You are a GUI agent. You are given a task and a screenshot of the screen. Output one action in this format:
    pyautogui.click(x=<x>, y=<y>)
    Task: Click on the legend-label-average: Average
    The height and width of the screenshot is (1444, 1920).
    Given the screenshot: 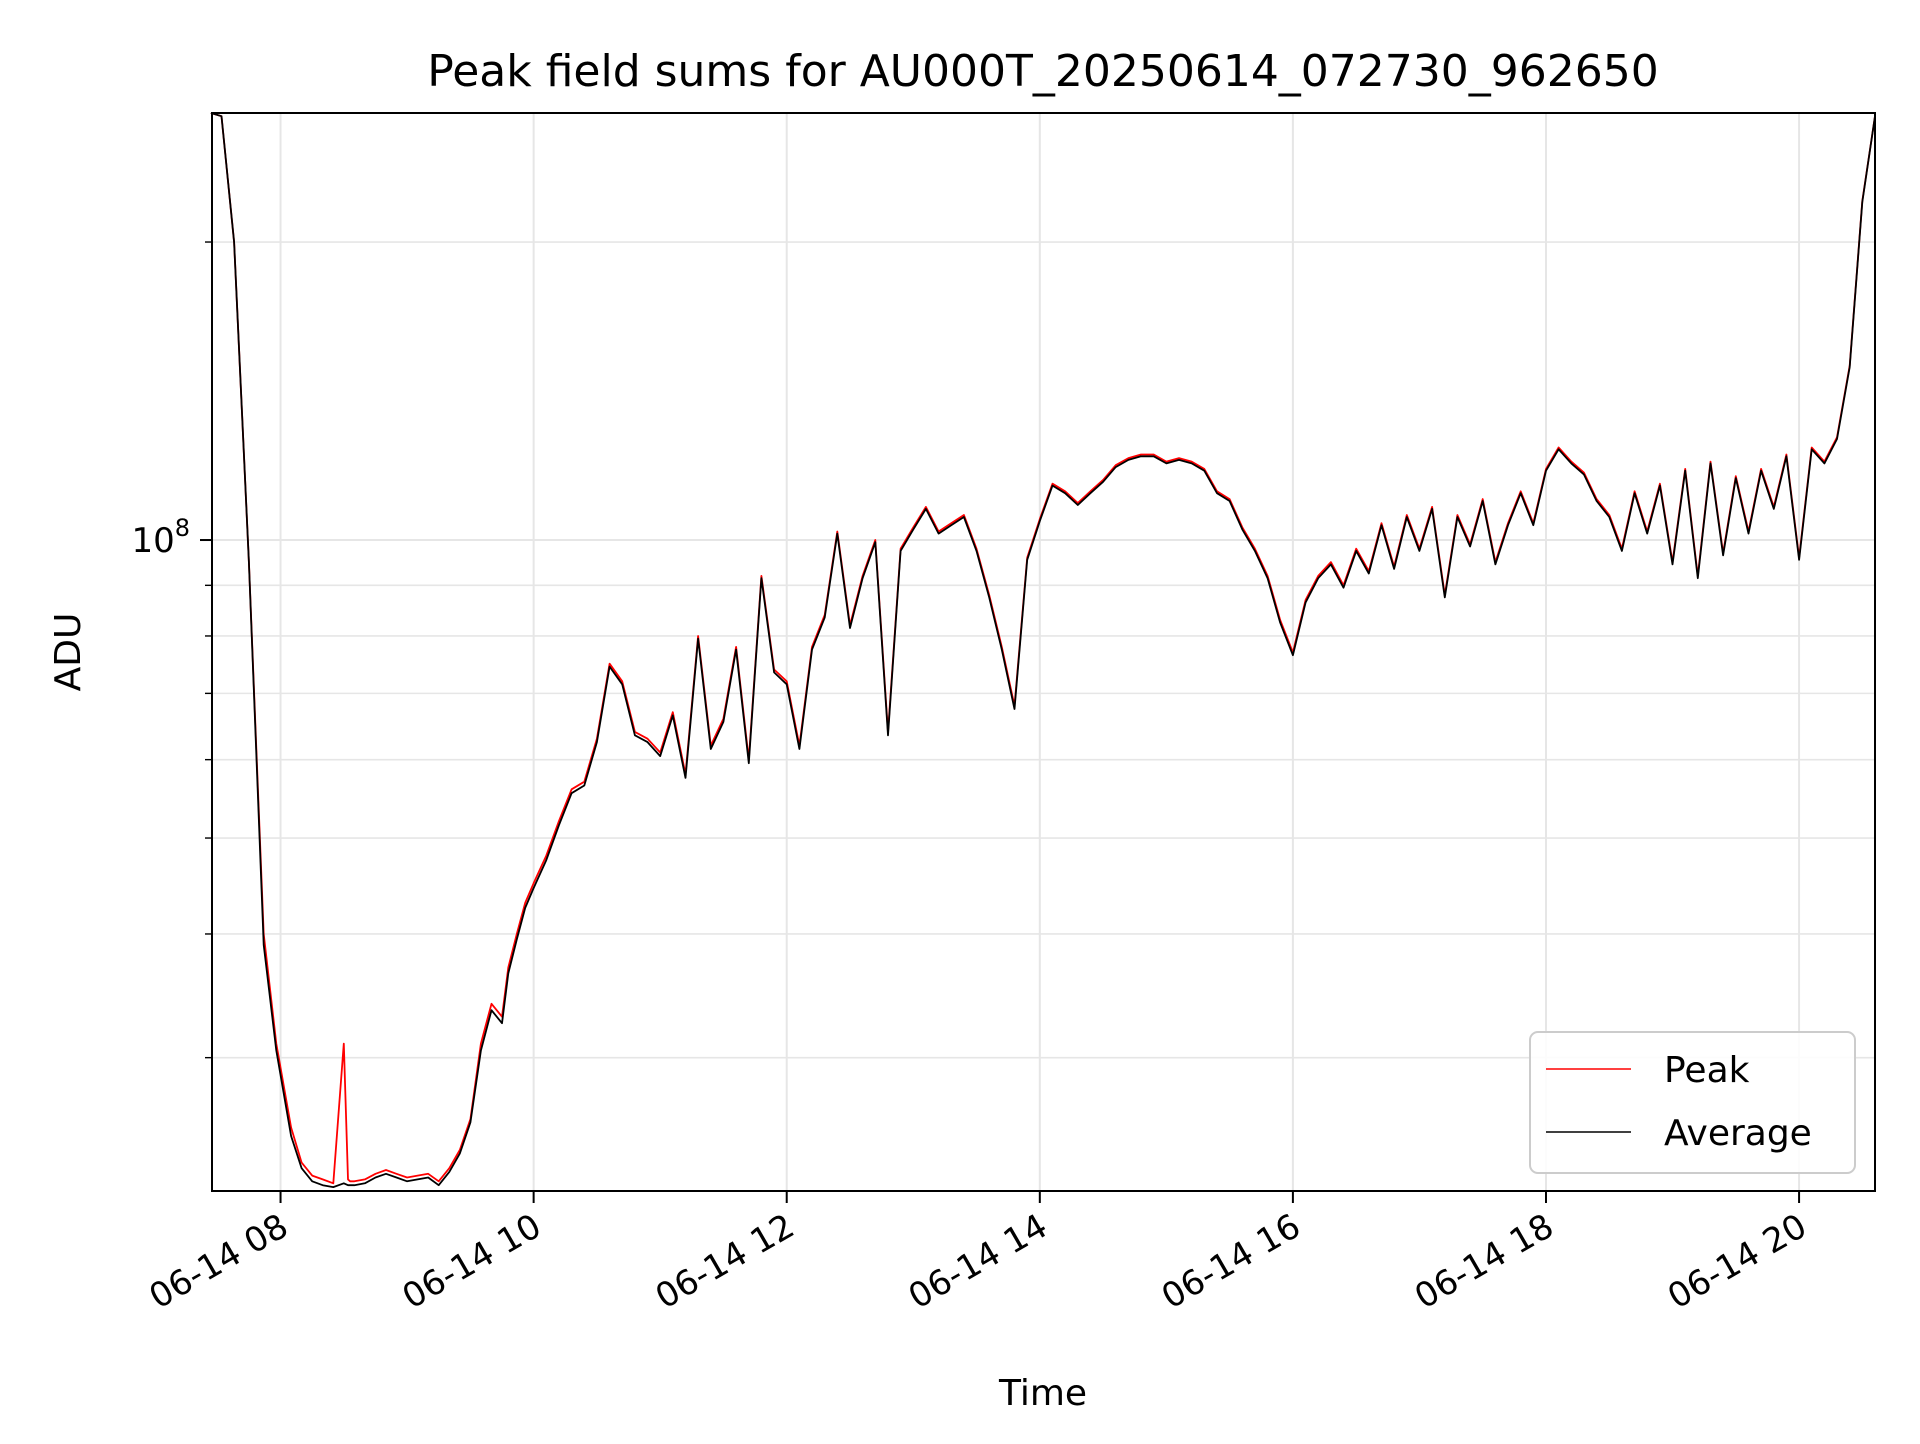 What is the action you would take?
    pyautogui.click(x=1738, y=1133)
    